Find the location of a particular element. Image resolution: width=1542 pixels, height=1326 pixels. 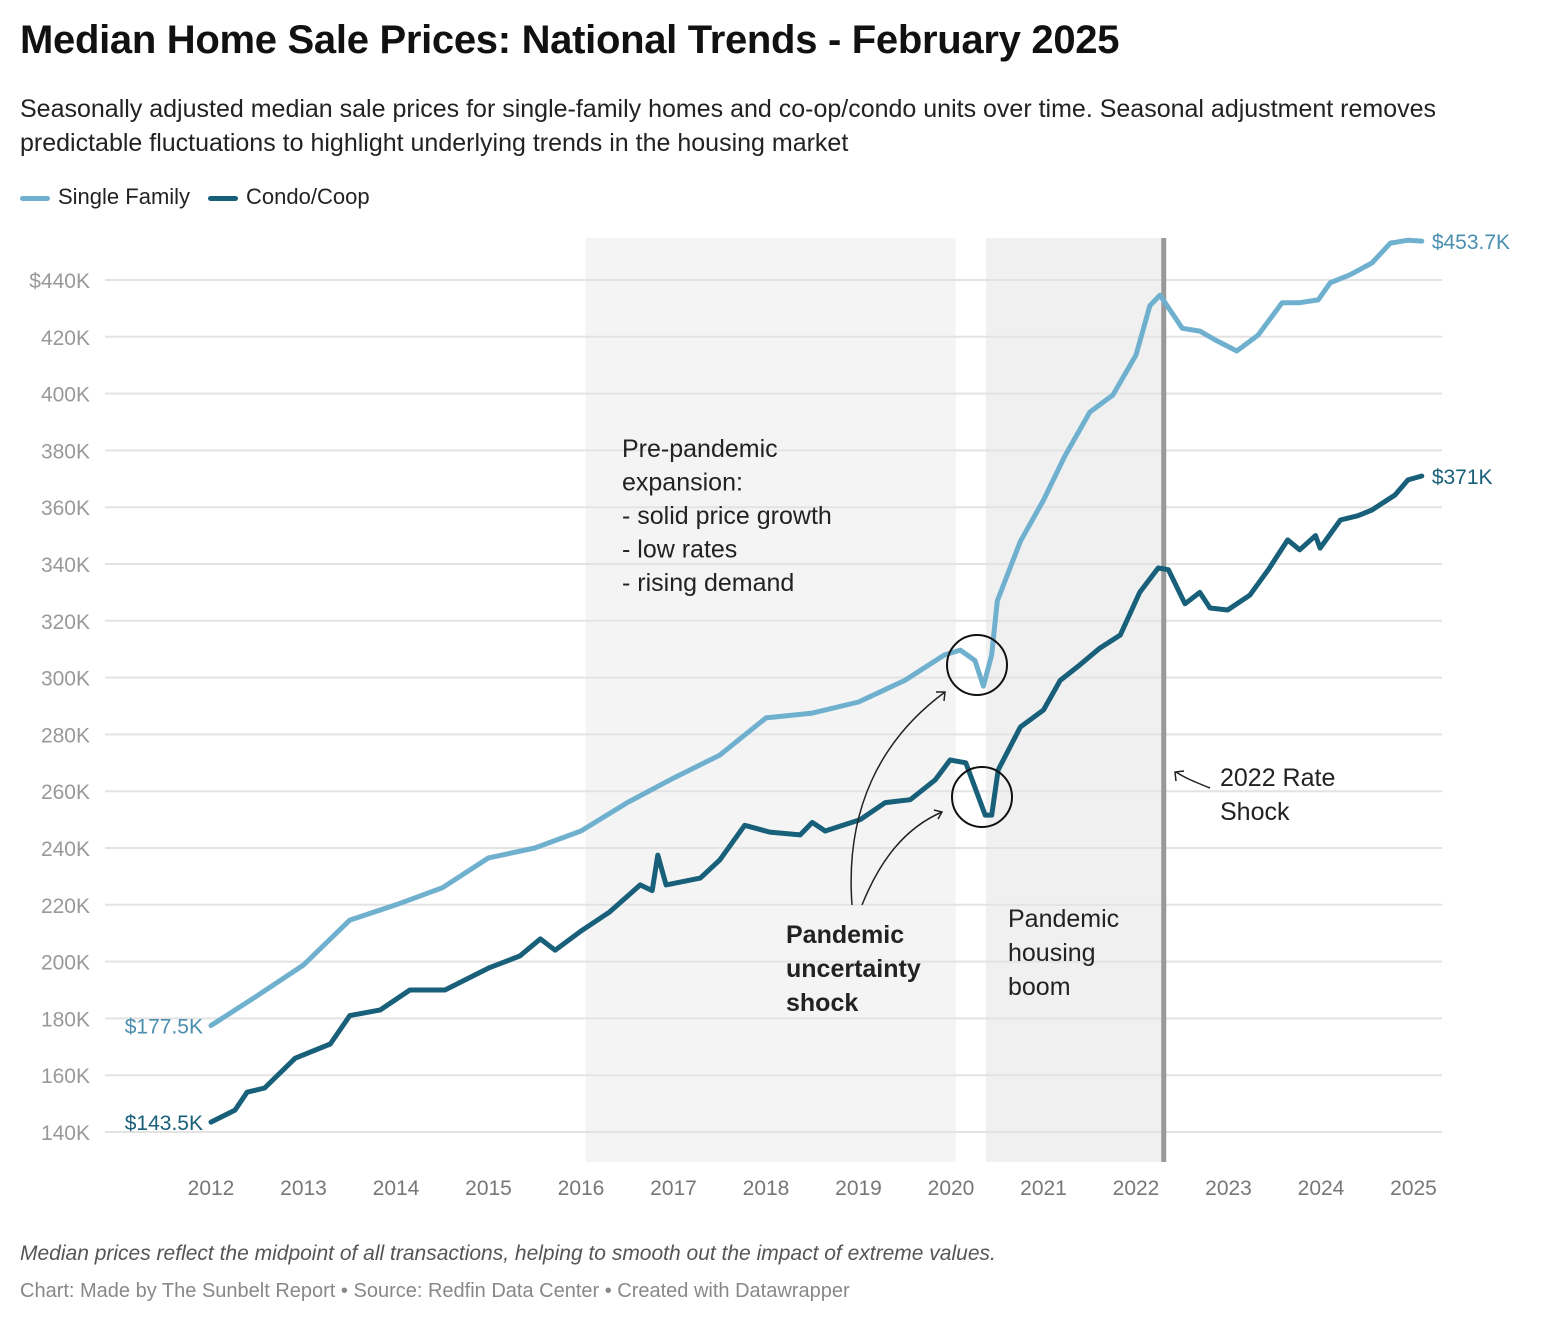

shaded-period is located at coordinates (1075, 700).